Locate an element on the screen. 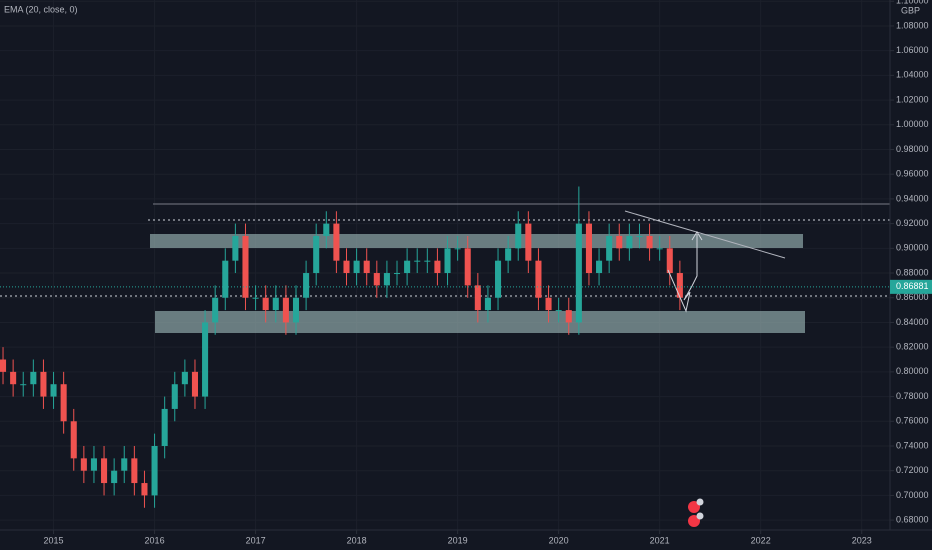 Image resolution: width=932 pixels, height=550 pixels. x-tick-label: 2017 is located at coordinates (256, 540).